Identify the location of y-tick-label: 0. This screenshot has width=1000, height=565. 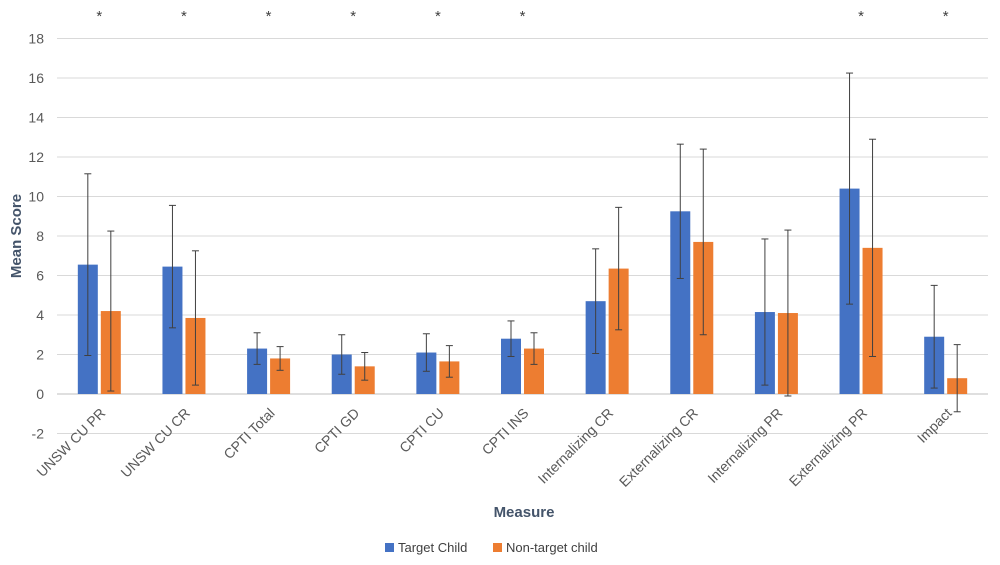
(40, 394).